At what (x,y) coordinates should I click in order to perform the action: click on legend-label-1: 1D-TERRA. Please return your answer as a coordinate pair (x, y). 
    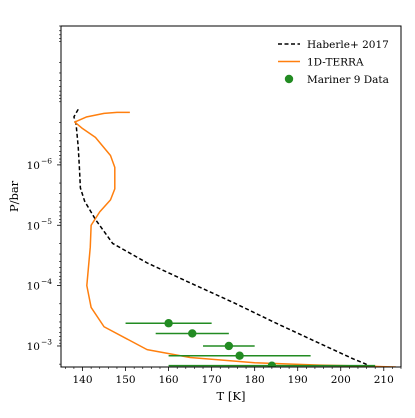
    Looking at the image, I should click on (335, 63).